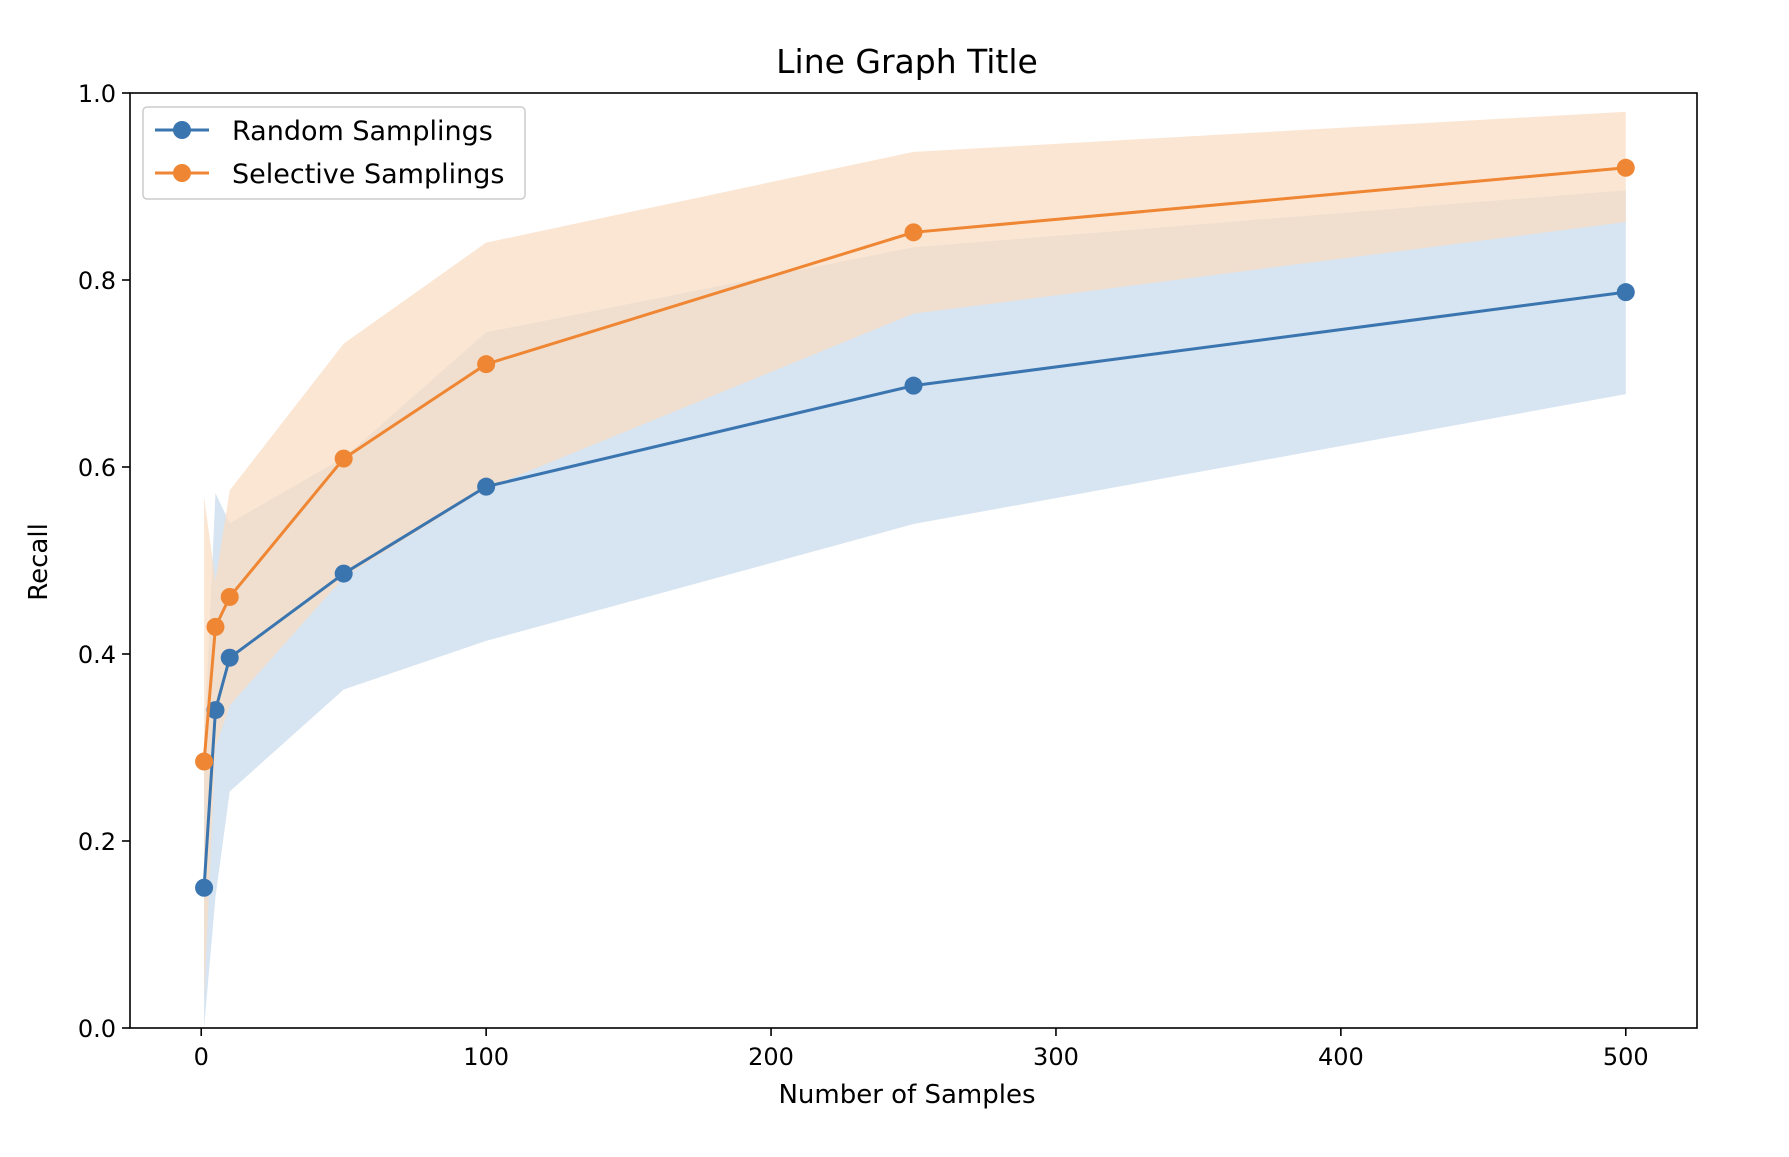 The width and height of the screenshot is (1789, 1157). I want to click on x-tick-label: 100, so click(486, 1057).